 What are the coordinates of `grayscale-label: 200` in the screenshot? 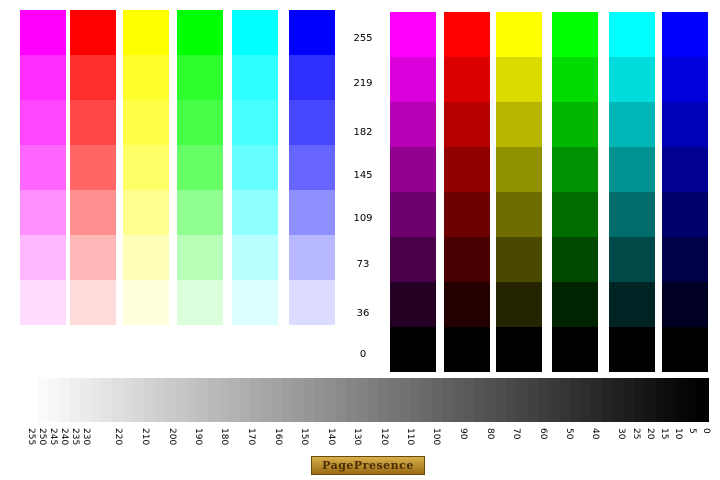 It's located at (172, 437).